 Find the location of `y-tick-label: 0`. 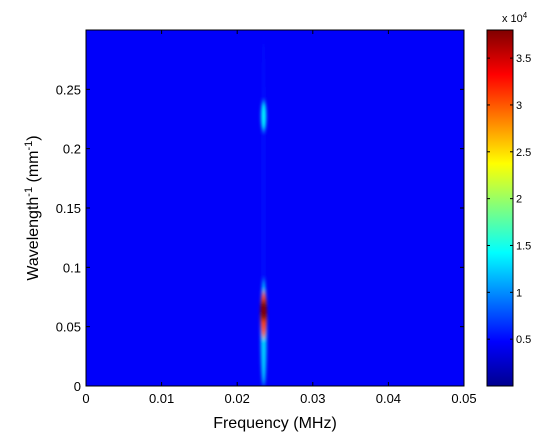

y-tick-label: 0 is located at coordinates (77, 386).